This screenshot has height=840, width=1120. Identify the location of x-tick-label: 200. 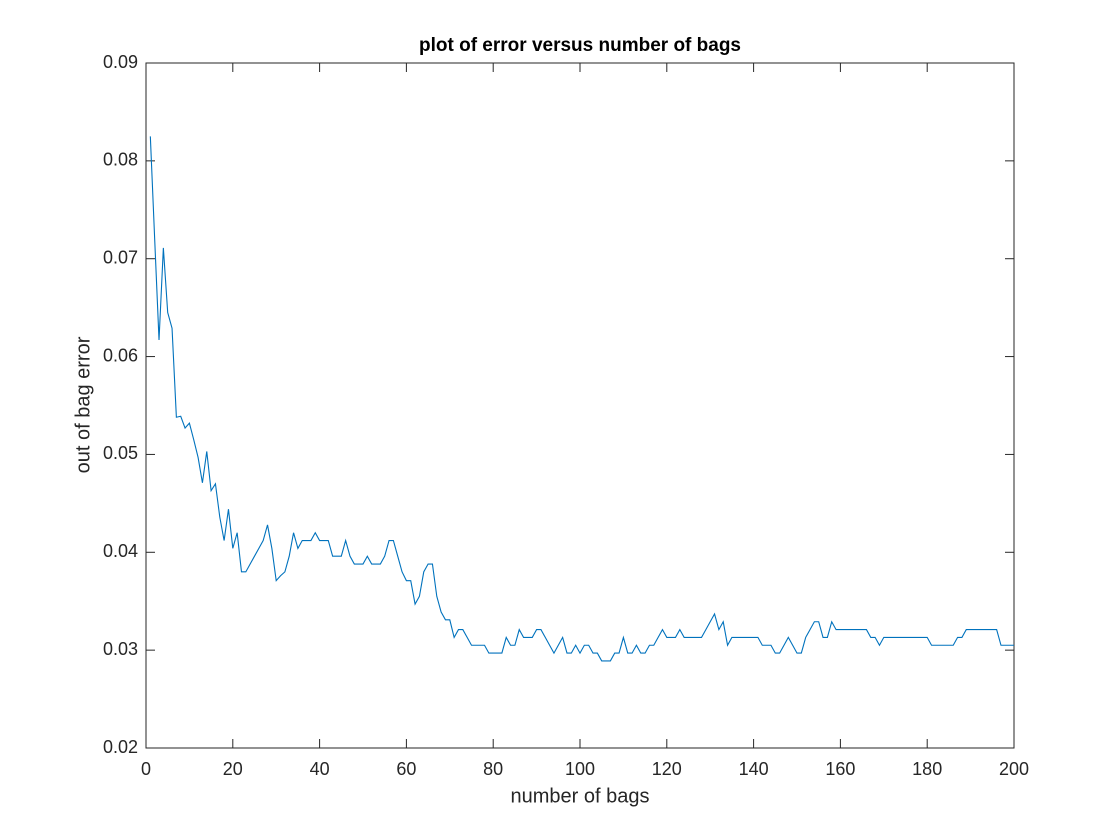
(1014, 769).